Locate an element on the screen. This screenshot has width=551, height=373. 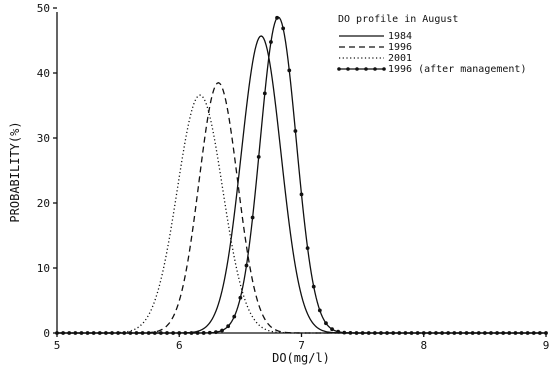
y-tick-label: 40 is located at coordinates (43, 73).